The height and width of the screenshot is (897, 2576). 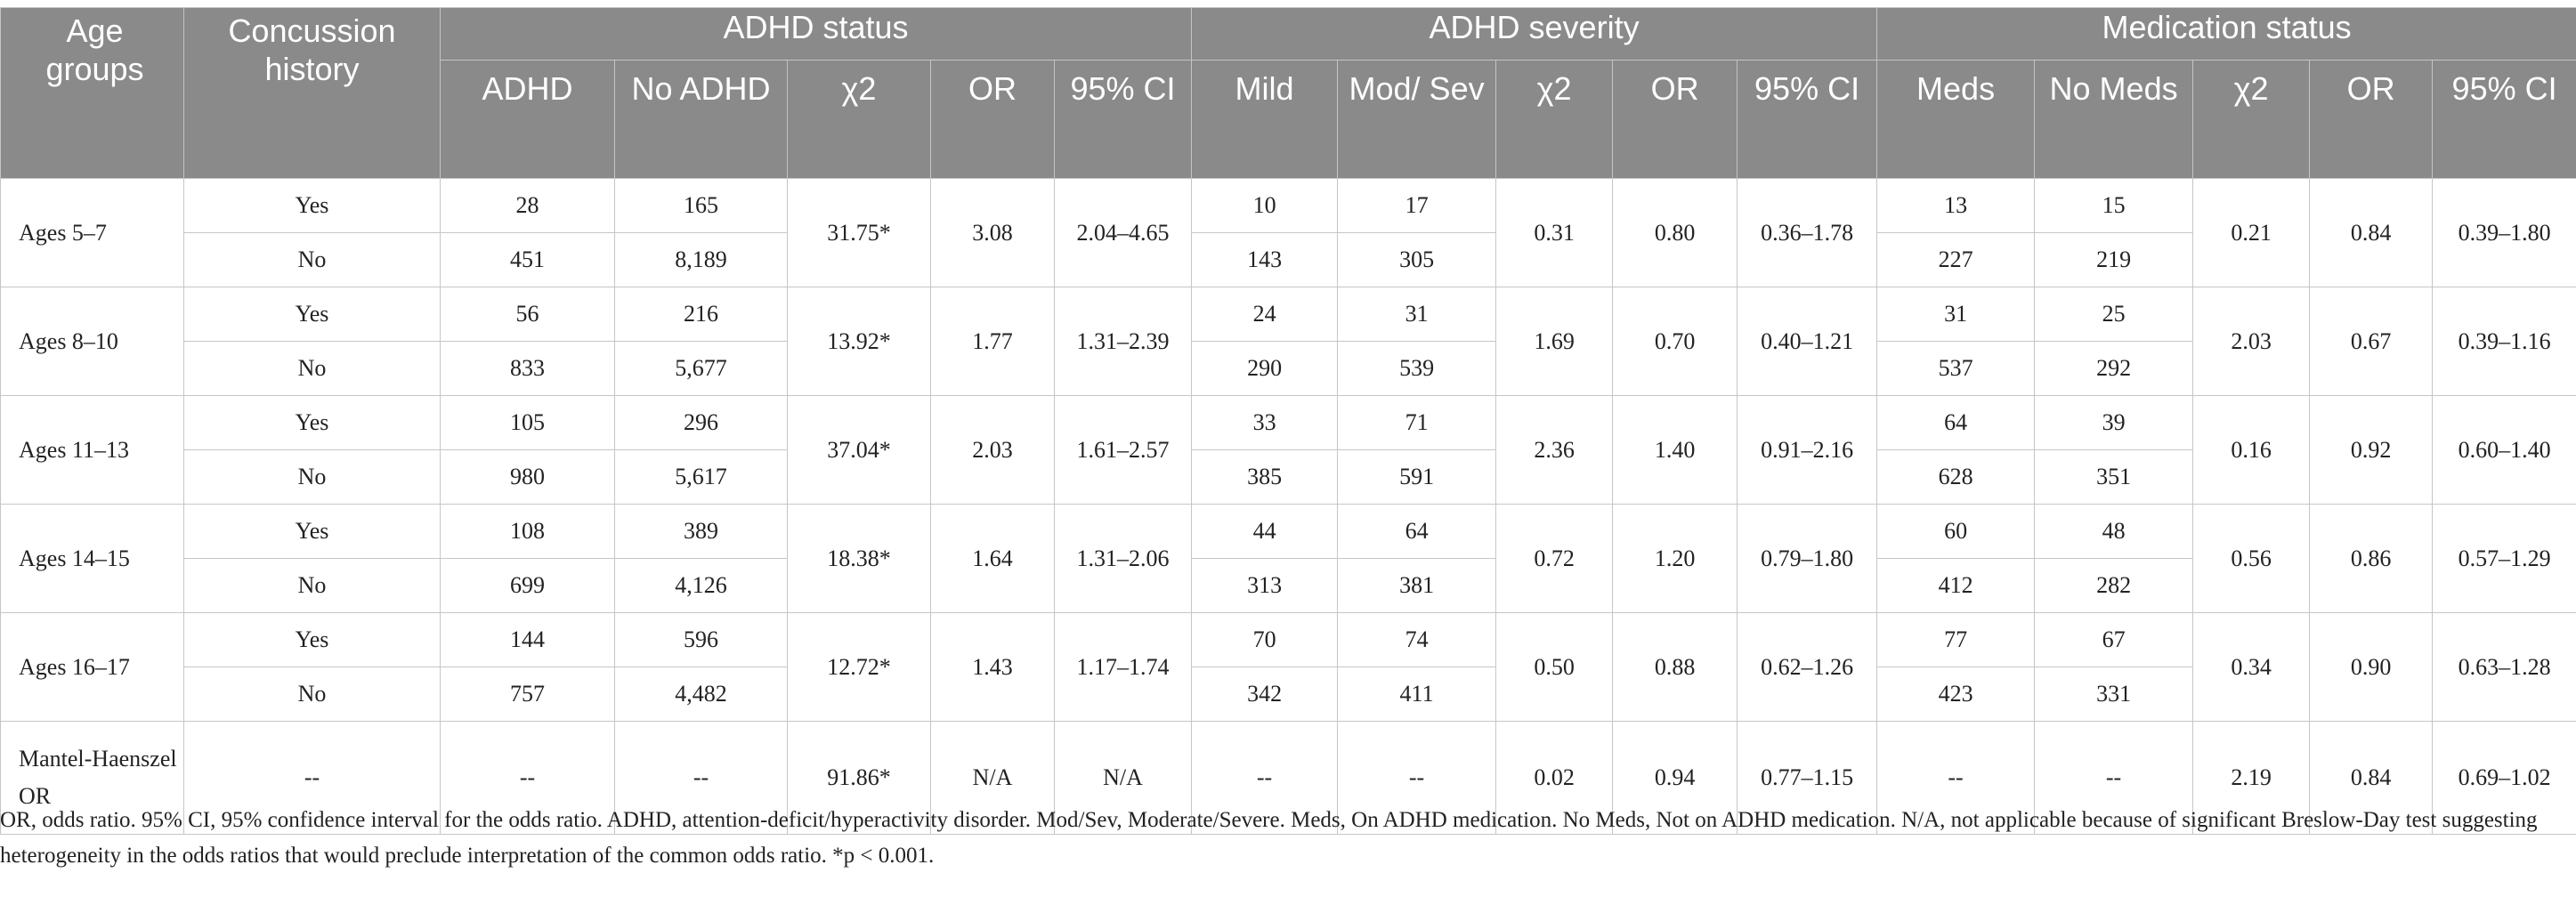 I want to click on table-row: No 980 5,617 385 591 628 351, so click(x=1289, y=477).